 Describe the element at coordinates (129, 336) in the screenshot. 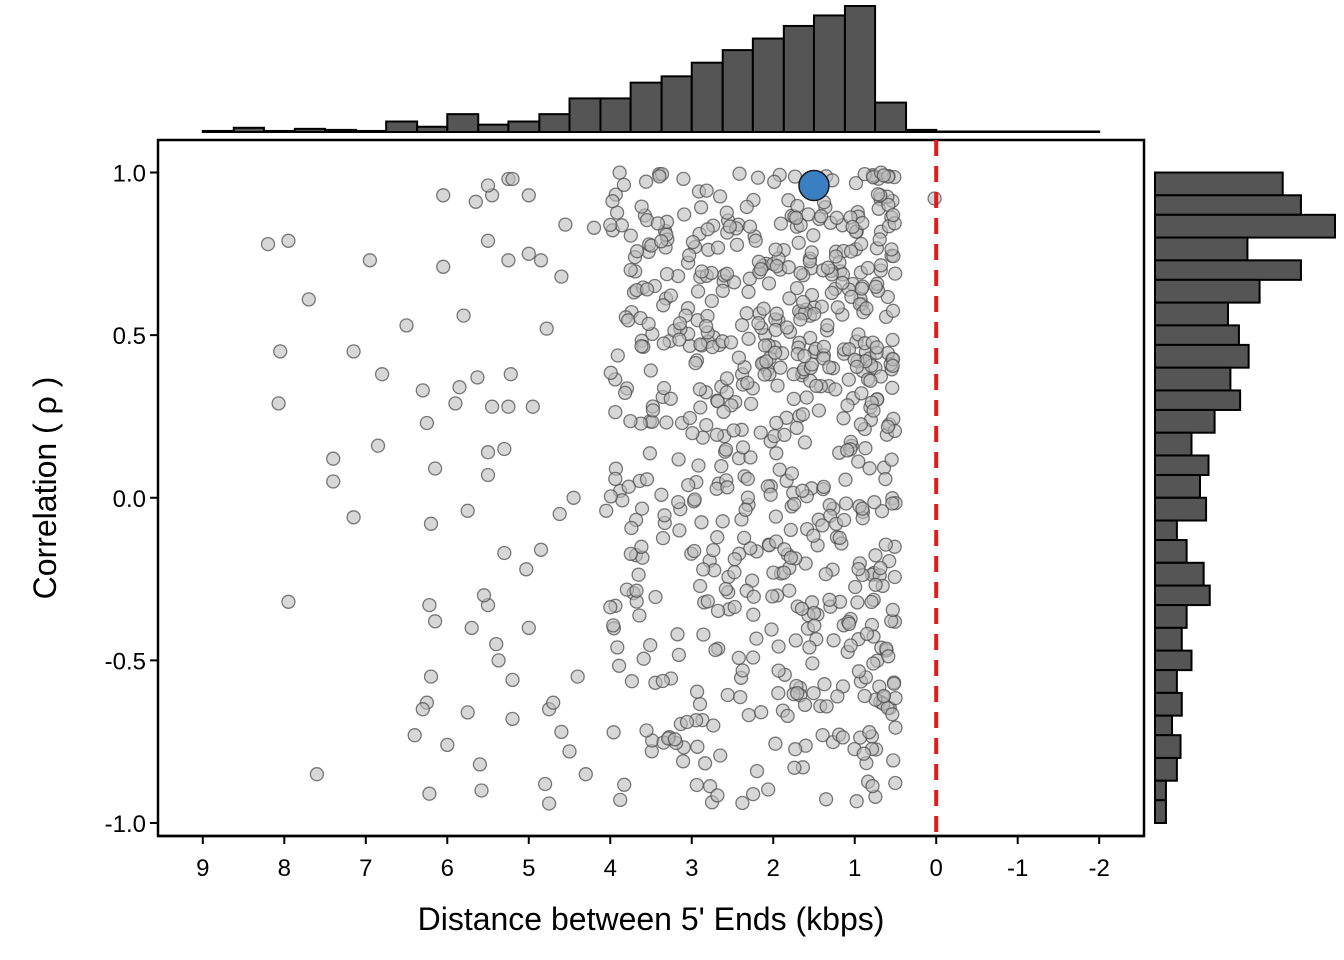

I see `y-tick-label: 0.5` at that location.